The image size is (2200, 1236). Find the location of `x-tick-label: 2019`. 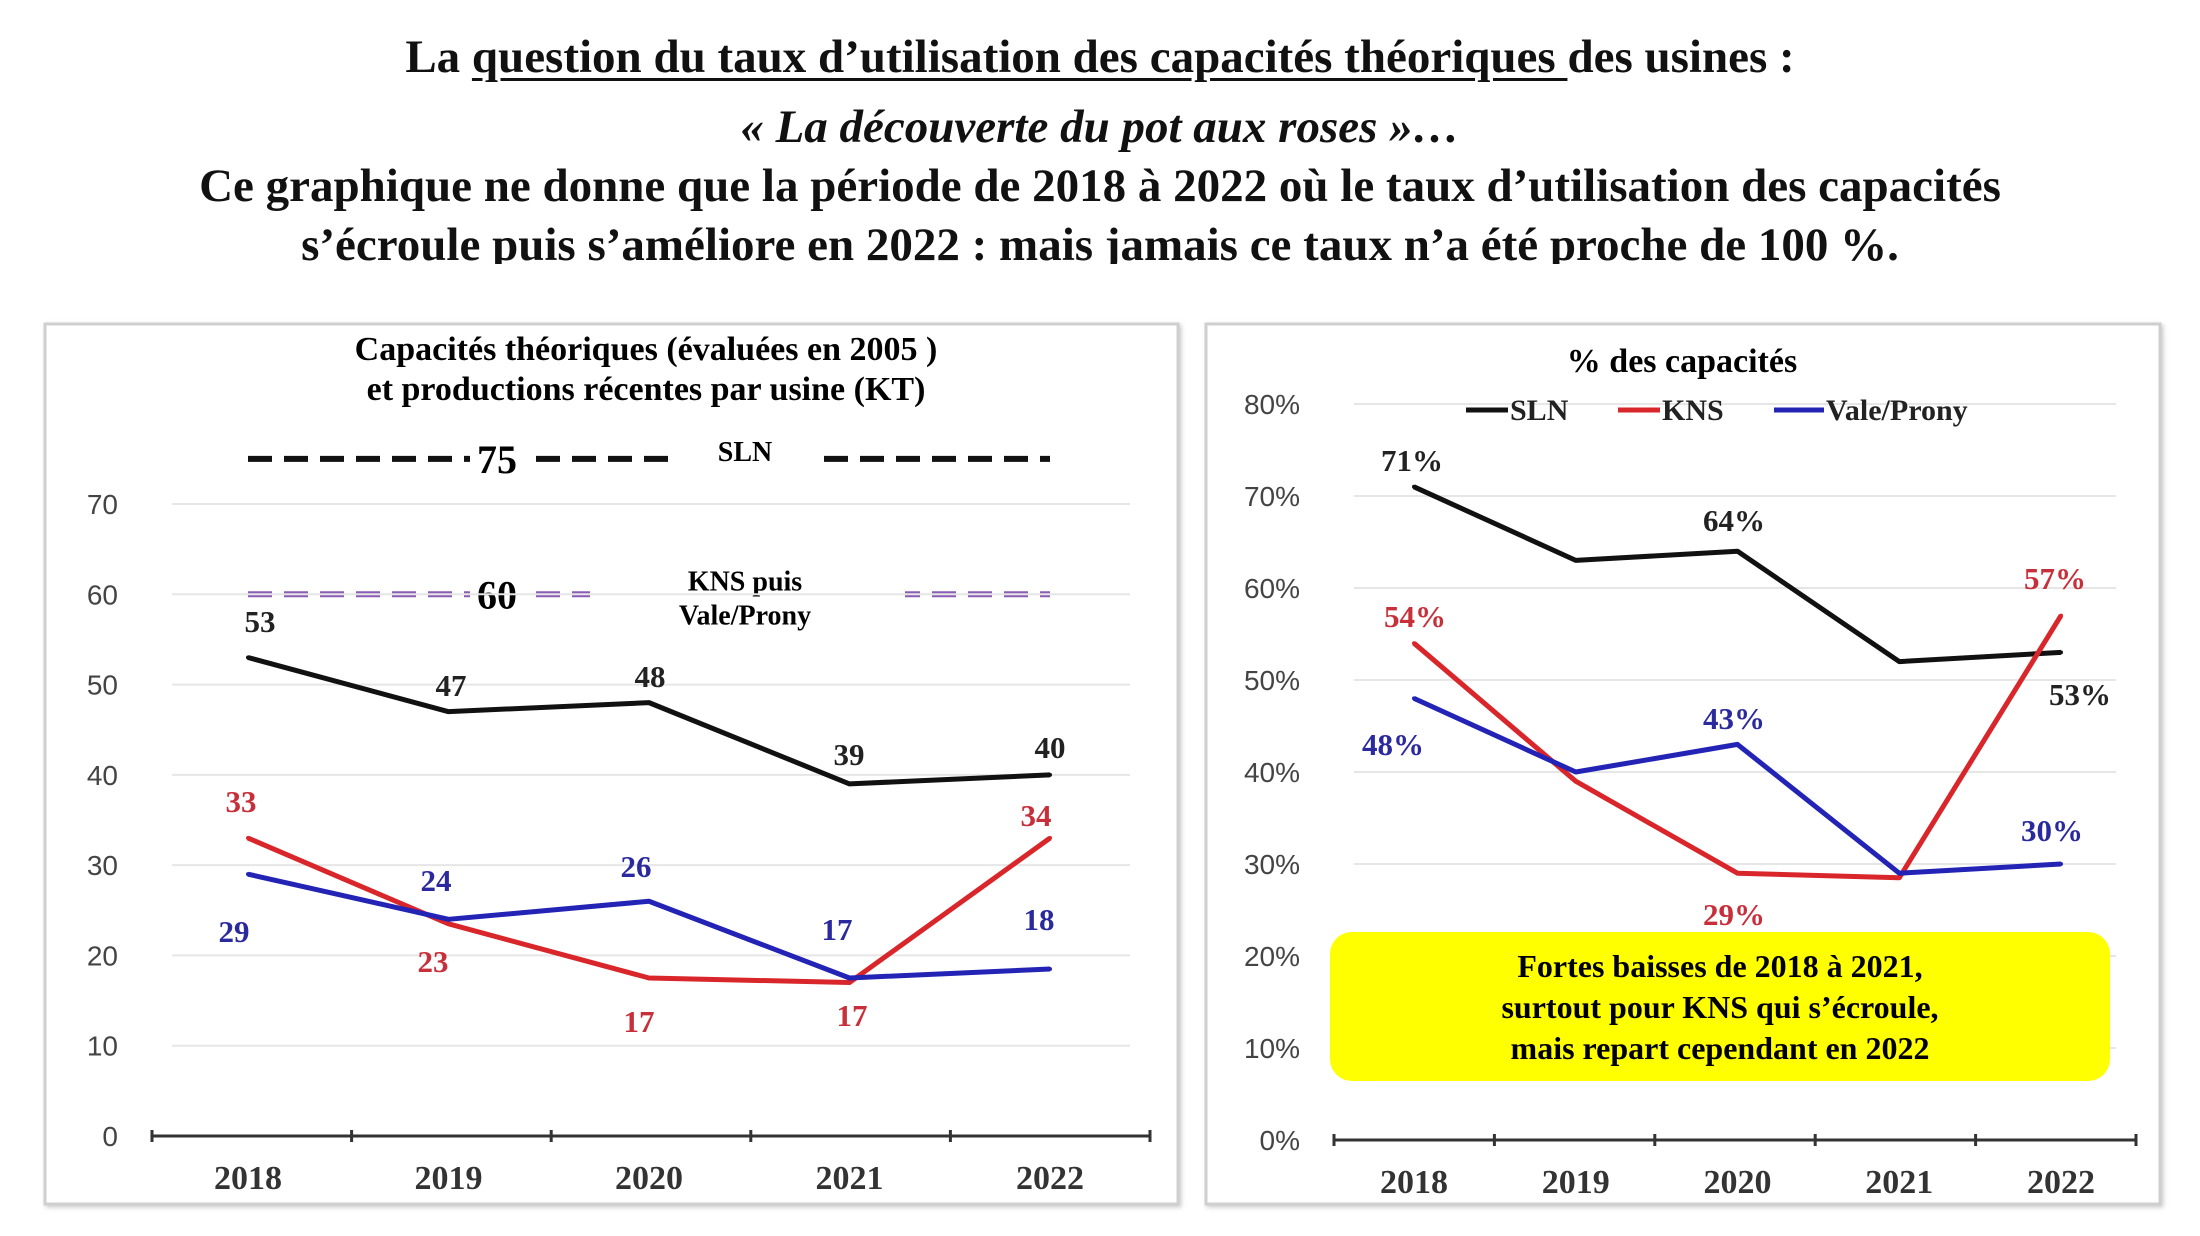

x-tick-label: 2019 is located at coordinates (449, 1178).